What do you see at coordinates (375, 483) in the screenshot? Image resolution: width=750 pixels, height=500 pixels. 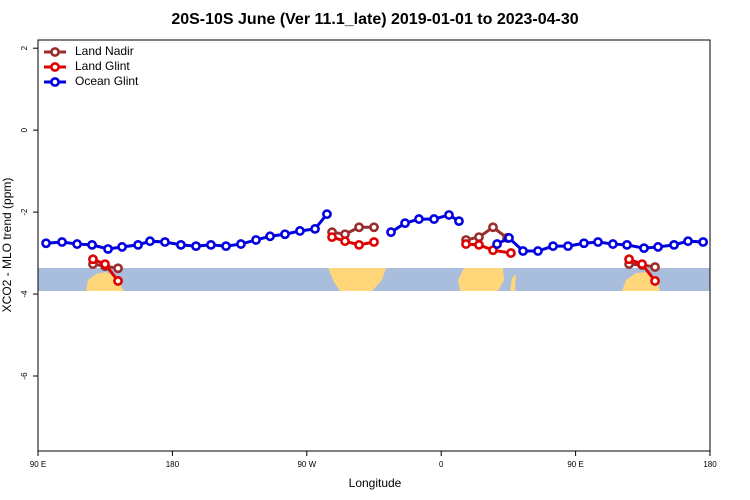 I see `x-axis-label: Longitude` at bounding box center [375, 483].